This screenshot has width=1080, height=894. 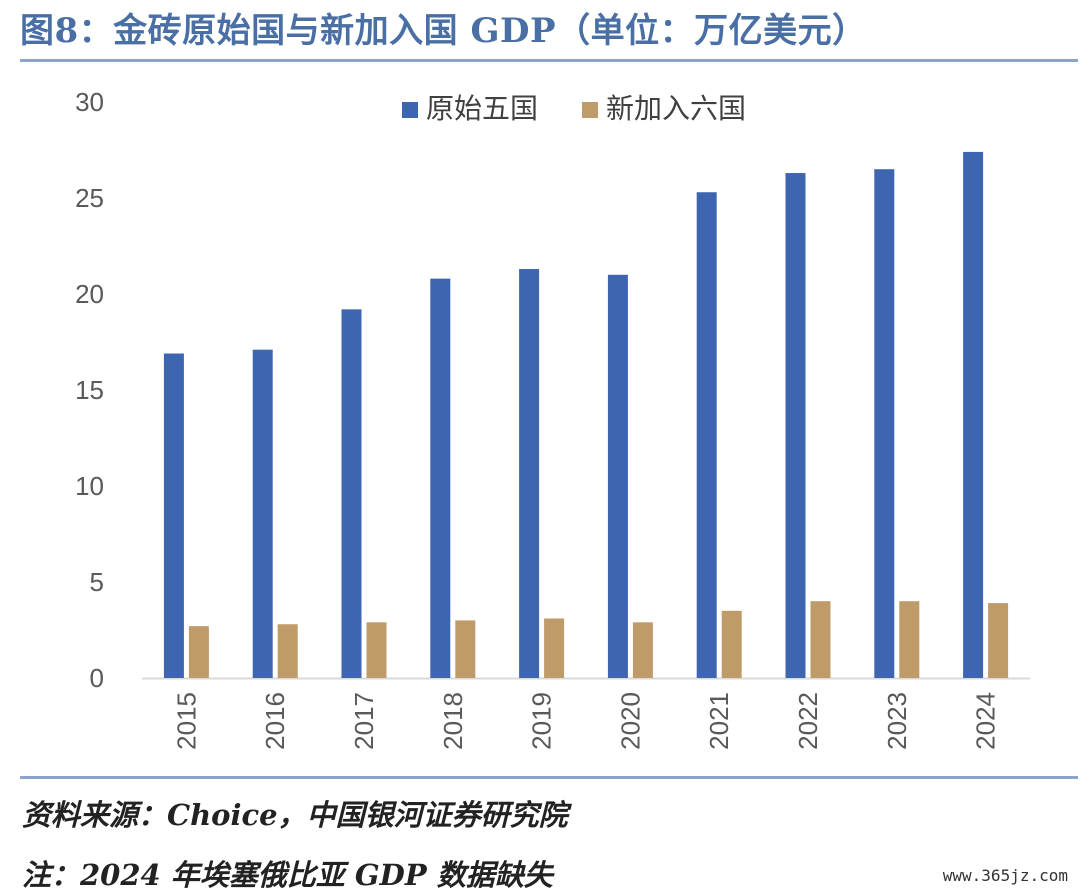 What do you see at coordinates (287, 651) in the screenshot?
I see `bar-new-2016` at bounding box center [287, 651].